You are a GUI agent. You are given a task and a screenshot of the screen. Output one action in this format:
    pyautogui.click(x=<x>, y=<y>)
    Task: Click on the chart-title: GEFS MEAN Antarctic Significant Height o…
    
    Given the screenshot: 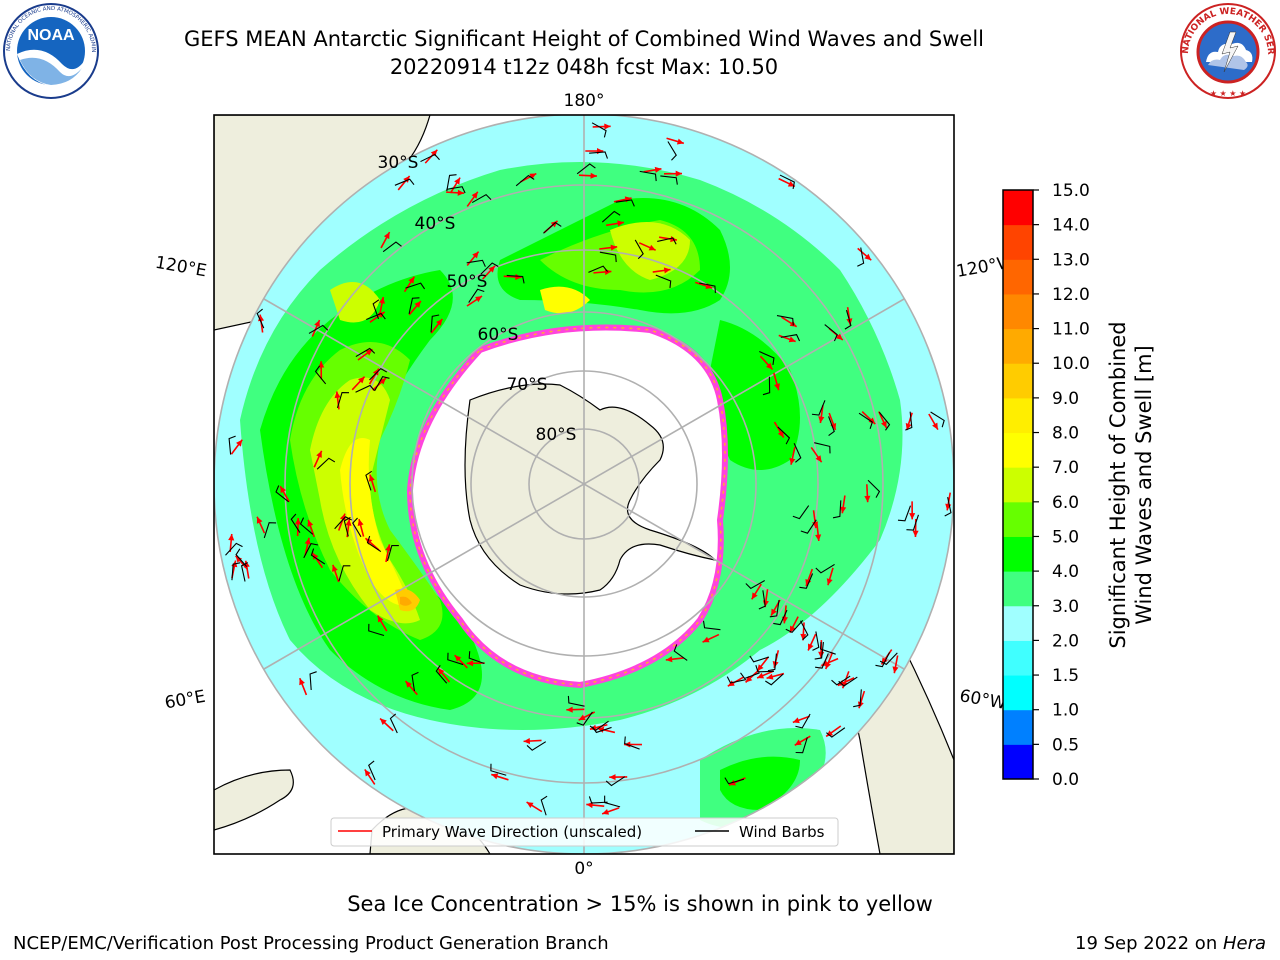 What is the action you would take?
    pyautogui.click(x=584, y=39)
    